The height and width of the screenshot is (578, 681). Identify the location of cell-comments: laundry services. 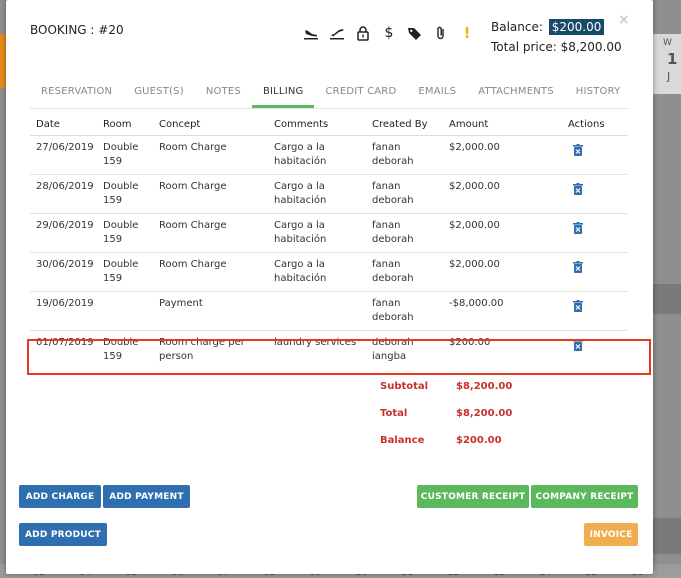
(315, 342).